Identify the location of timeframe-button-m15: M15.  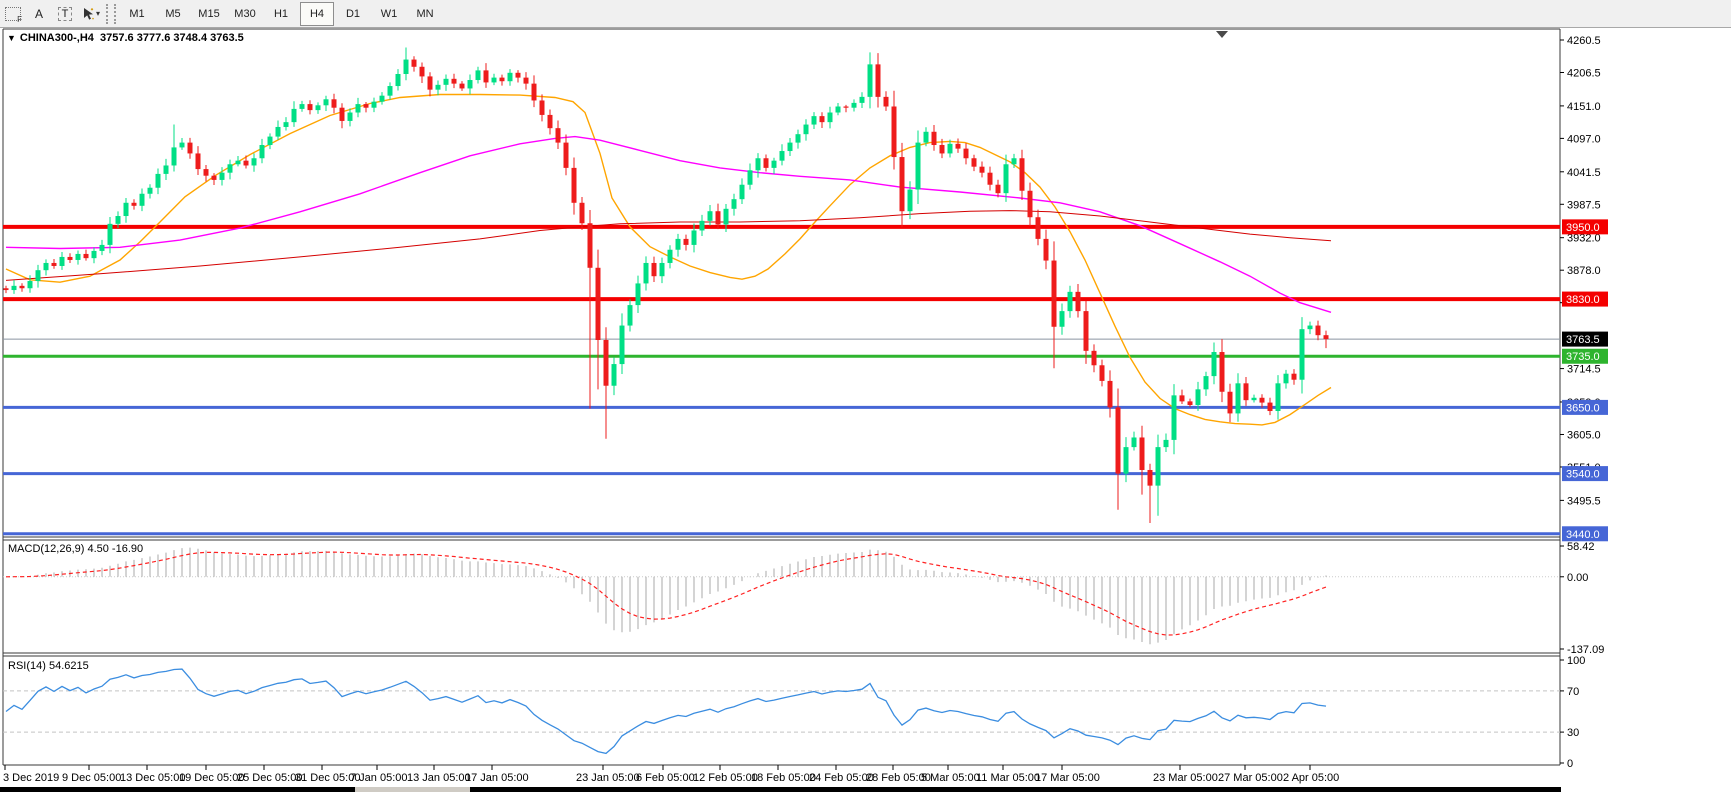
(209, 13).